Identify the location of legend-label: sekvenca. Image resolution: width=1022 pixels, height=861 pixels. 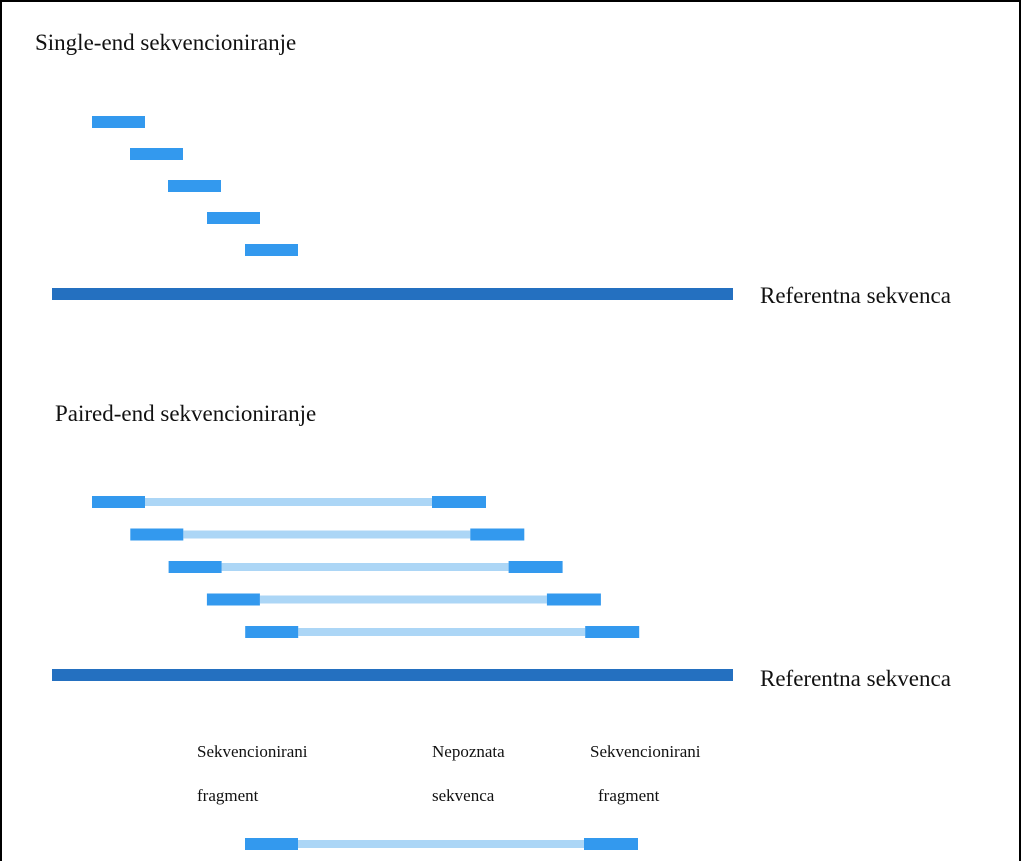
(463, 795).